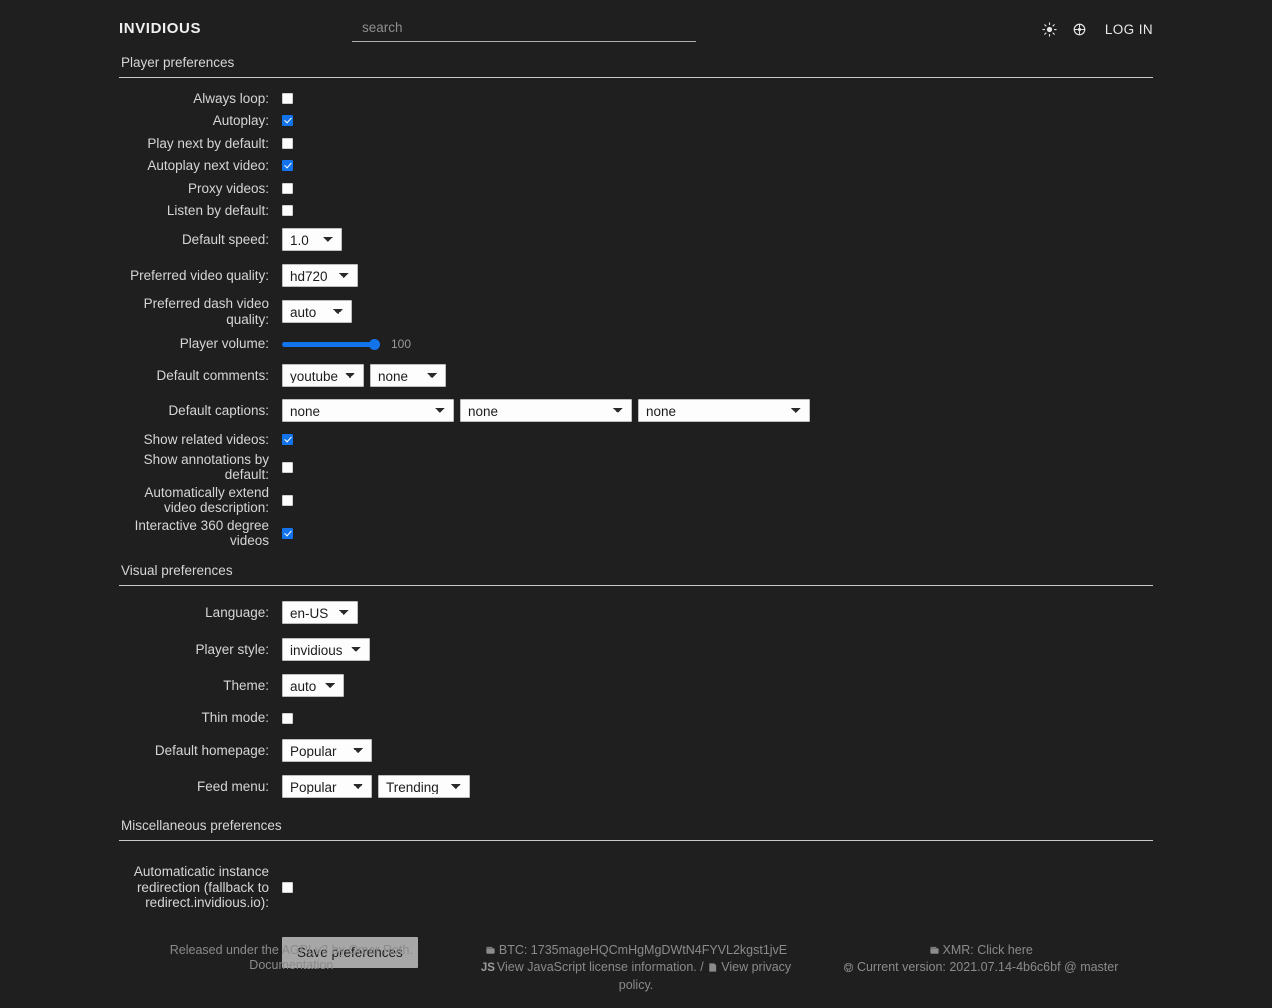  Describe the element at coordinates (287, 166) in the screenshot. I see `checkbox-autoplay-next` at that location.